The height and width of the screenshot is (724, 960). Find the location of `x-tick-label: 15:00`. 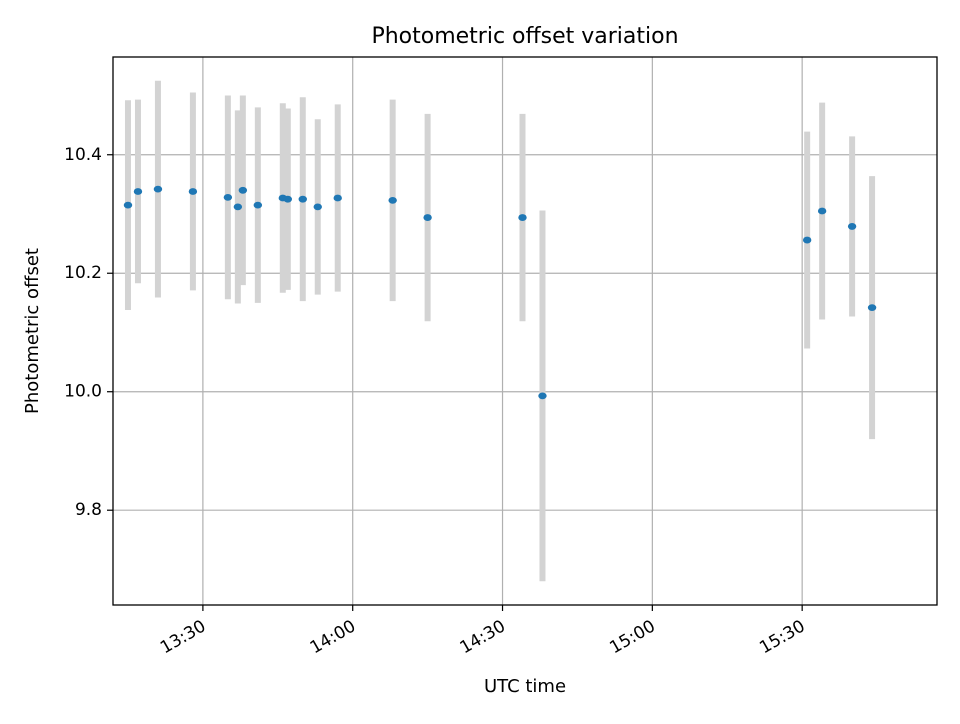

x-tick-label: 15:00 is located at coordinates (632, 637).